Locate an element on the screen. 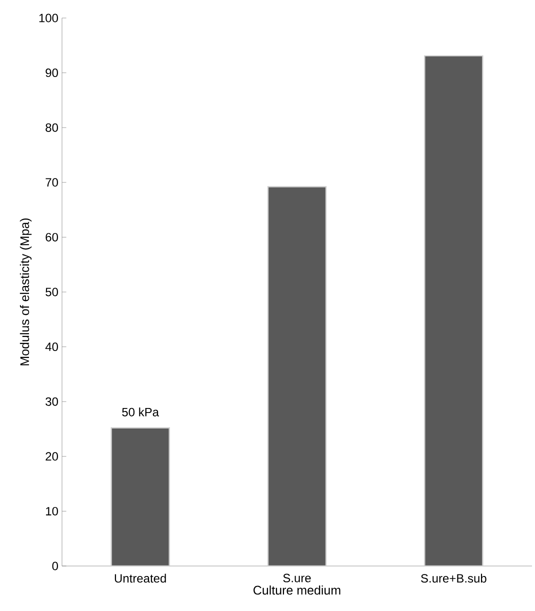 The width and height of the screenshot is (535, 611). x-tick-label: S.ure is located at coordinates (297, 578).